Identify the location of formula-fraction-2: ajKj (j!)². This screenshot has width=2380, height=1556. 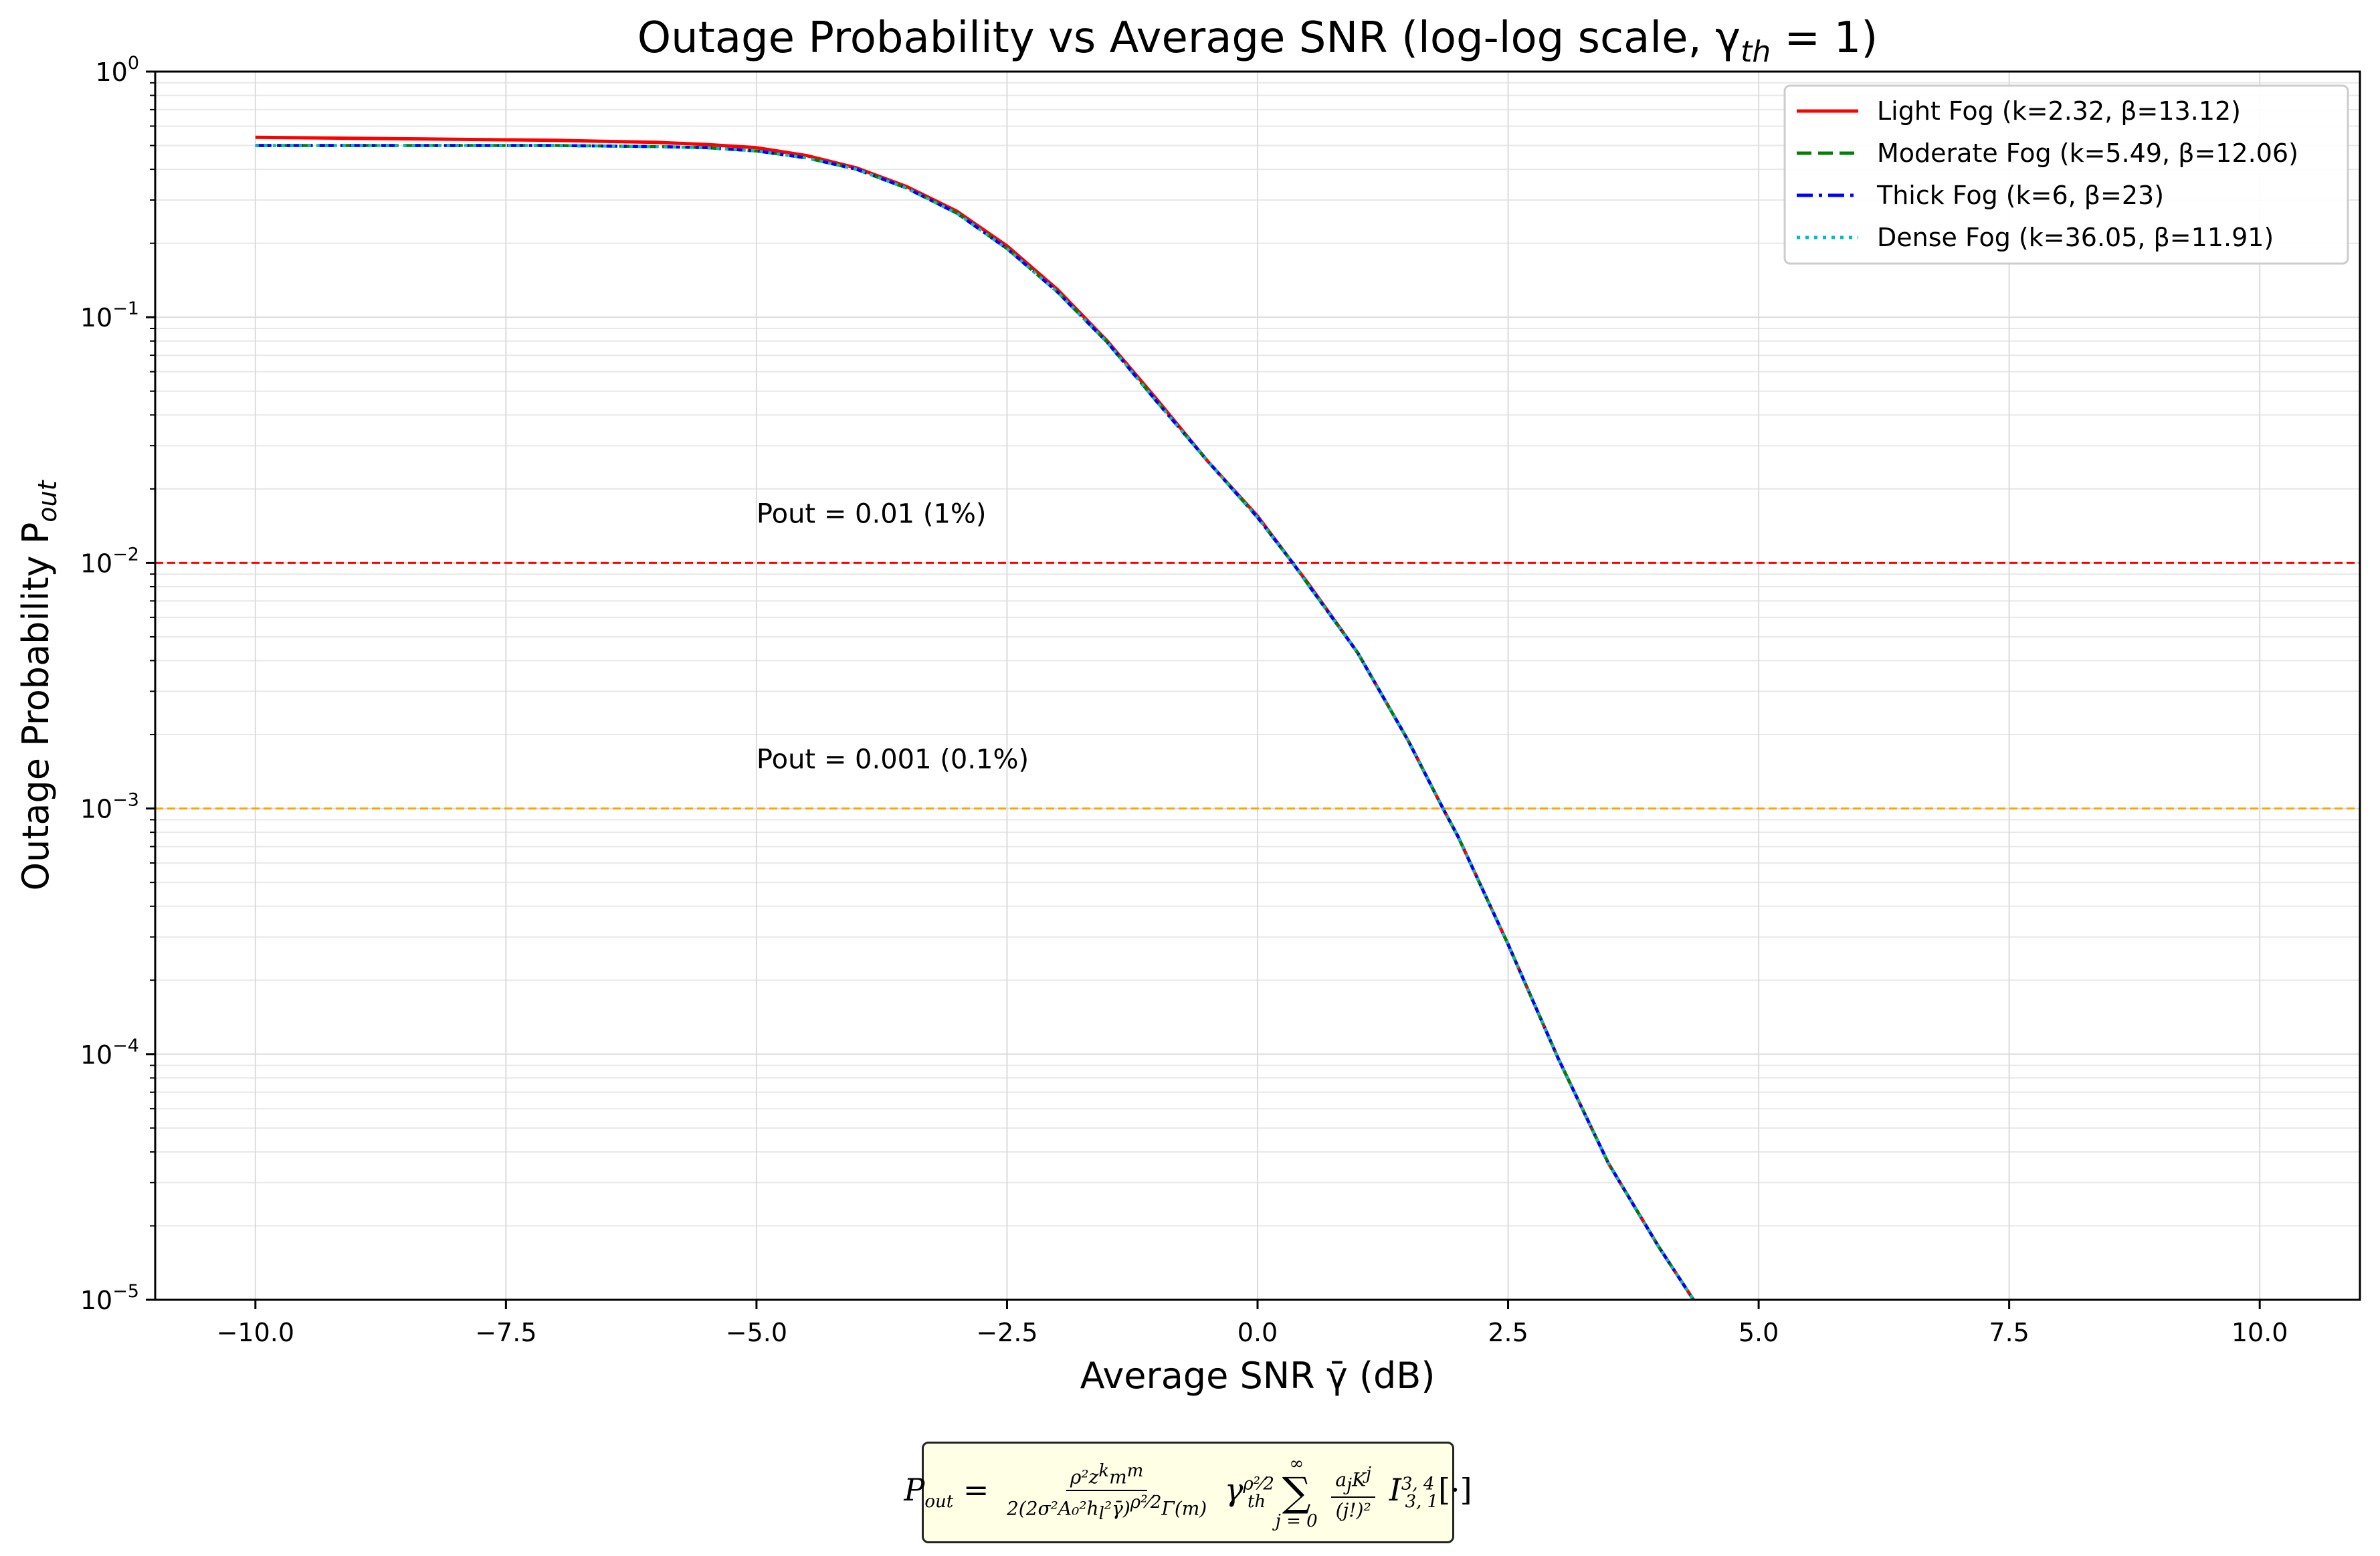
(1354, 1492).